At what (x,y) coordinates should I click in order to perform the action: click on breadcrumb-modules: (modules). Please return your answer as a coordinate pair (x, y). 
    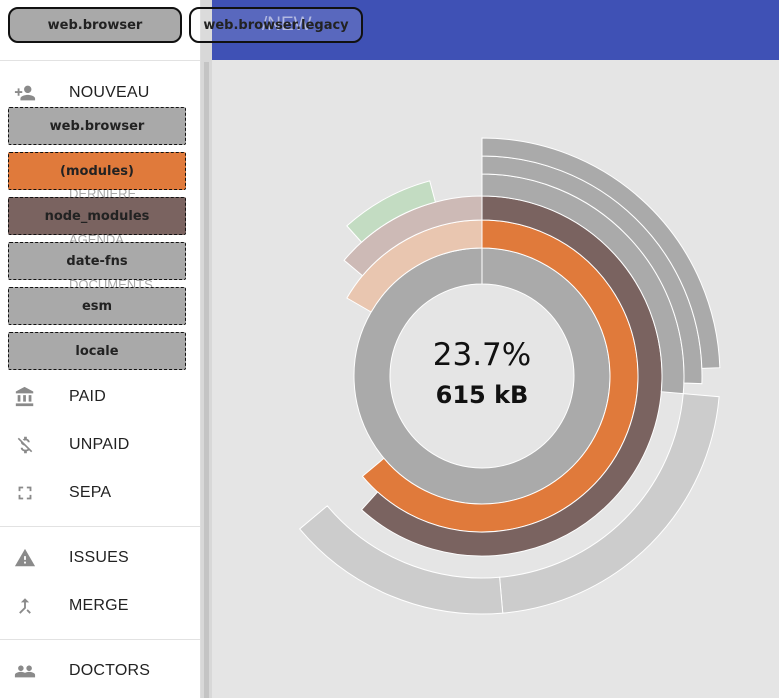
    Looking at the image, I should click on (97, 171).